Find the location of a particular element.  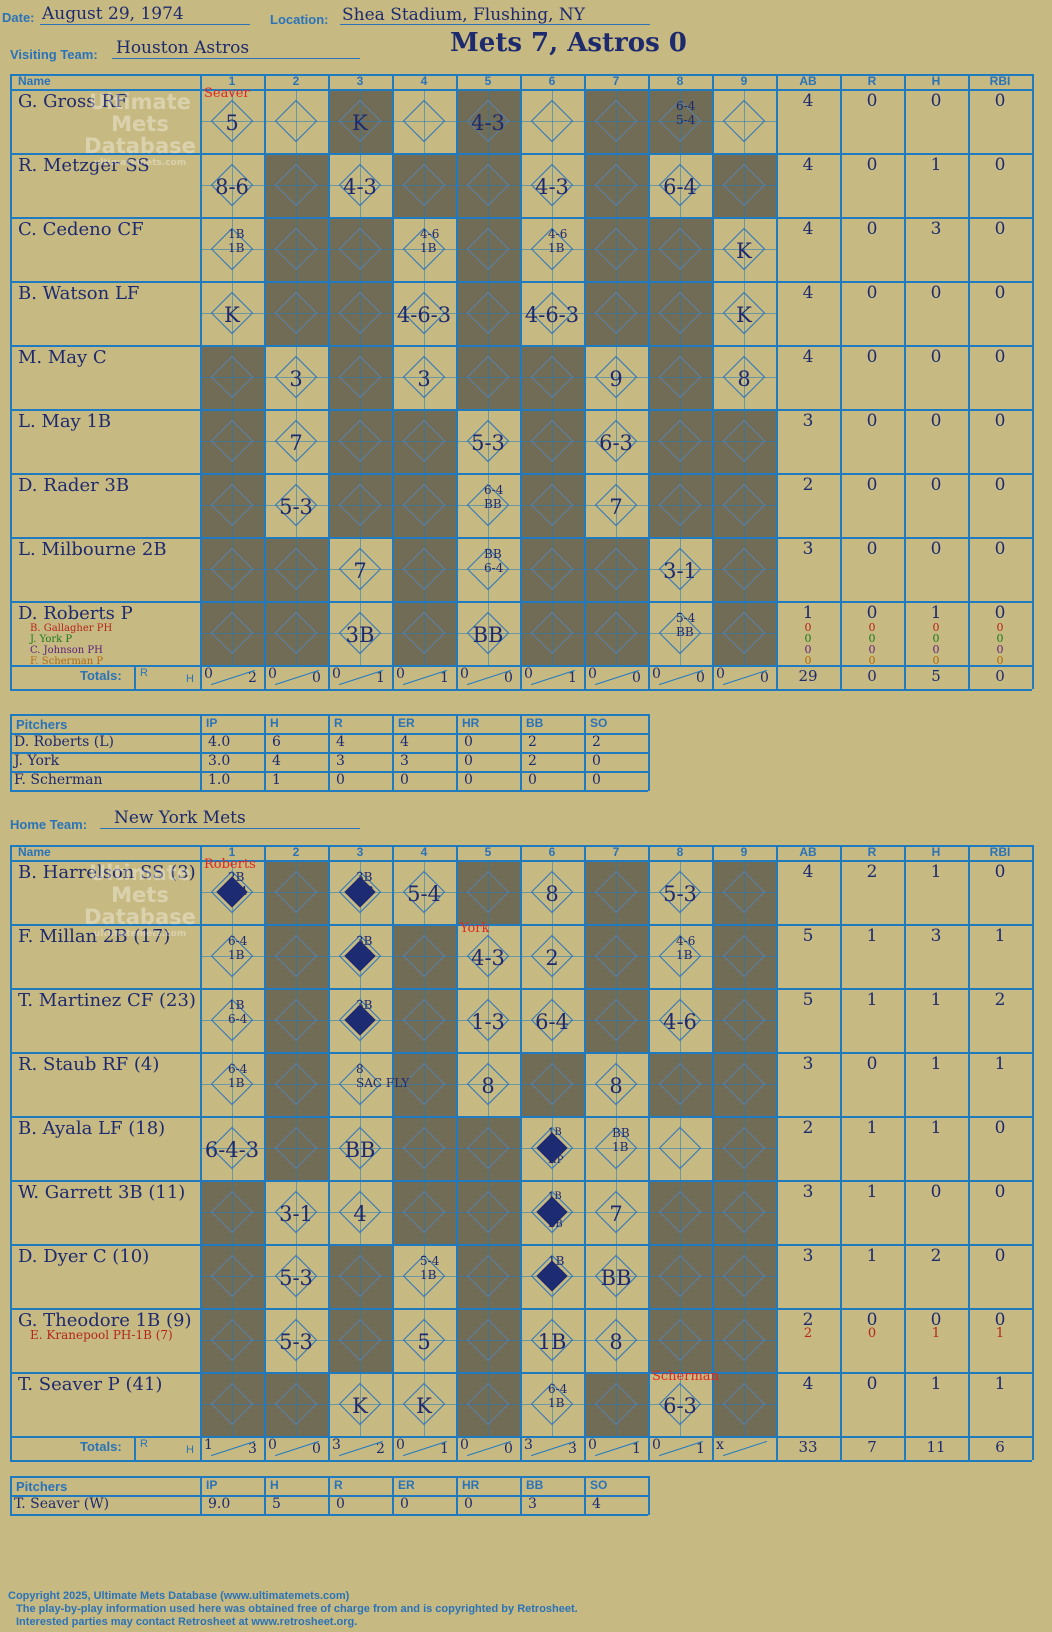

play-result: 5-3 is located at coordinates (296, 507).